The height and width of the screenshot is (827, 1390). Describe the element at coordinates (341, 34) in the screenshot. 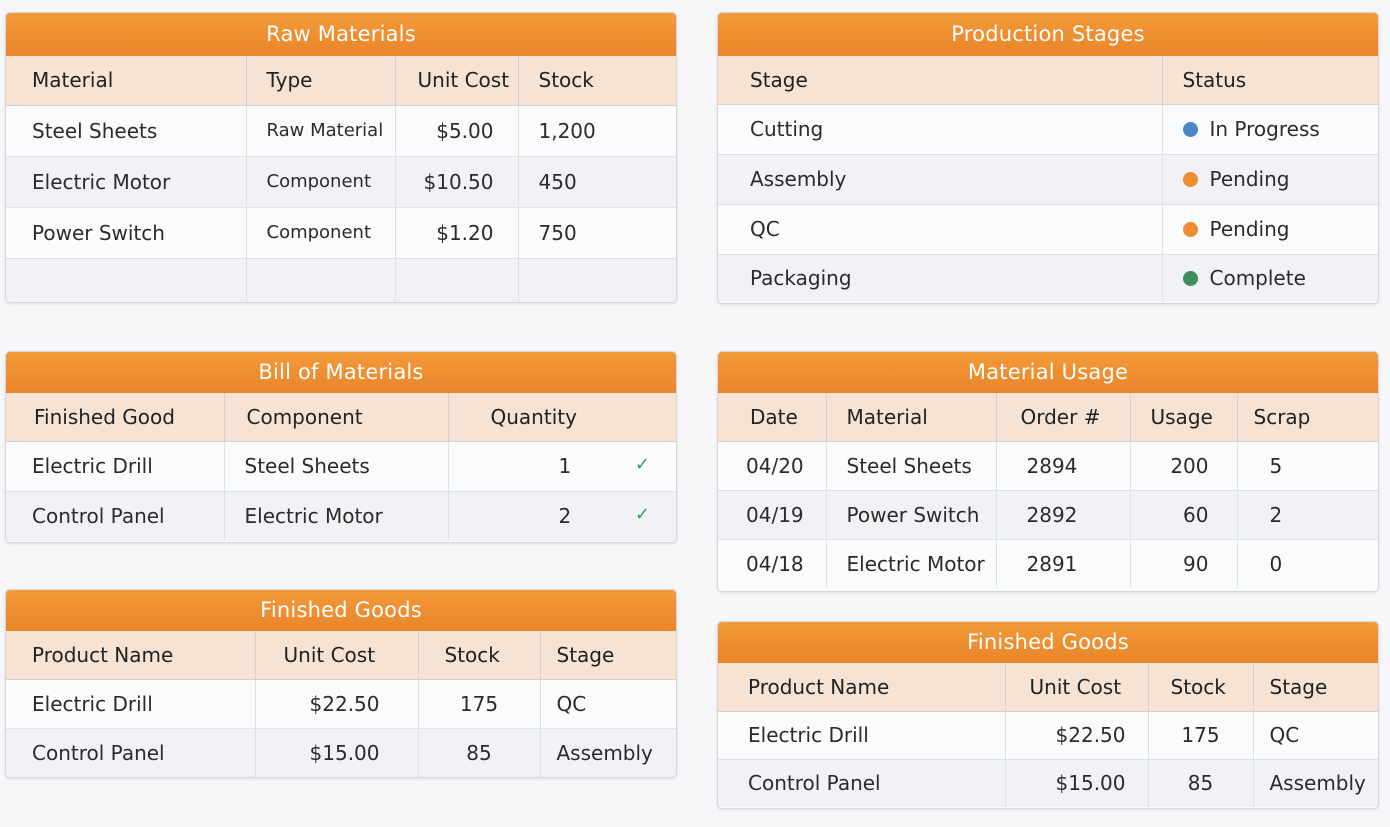

I see `raw-materials-title: Raw Materials` at that location.